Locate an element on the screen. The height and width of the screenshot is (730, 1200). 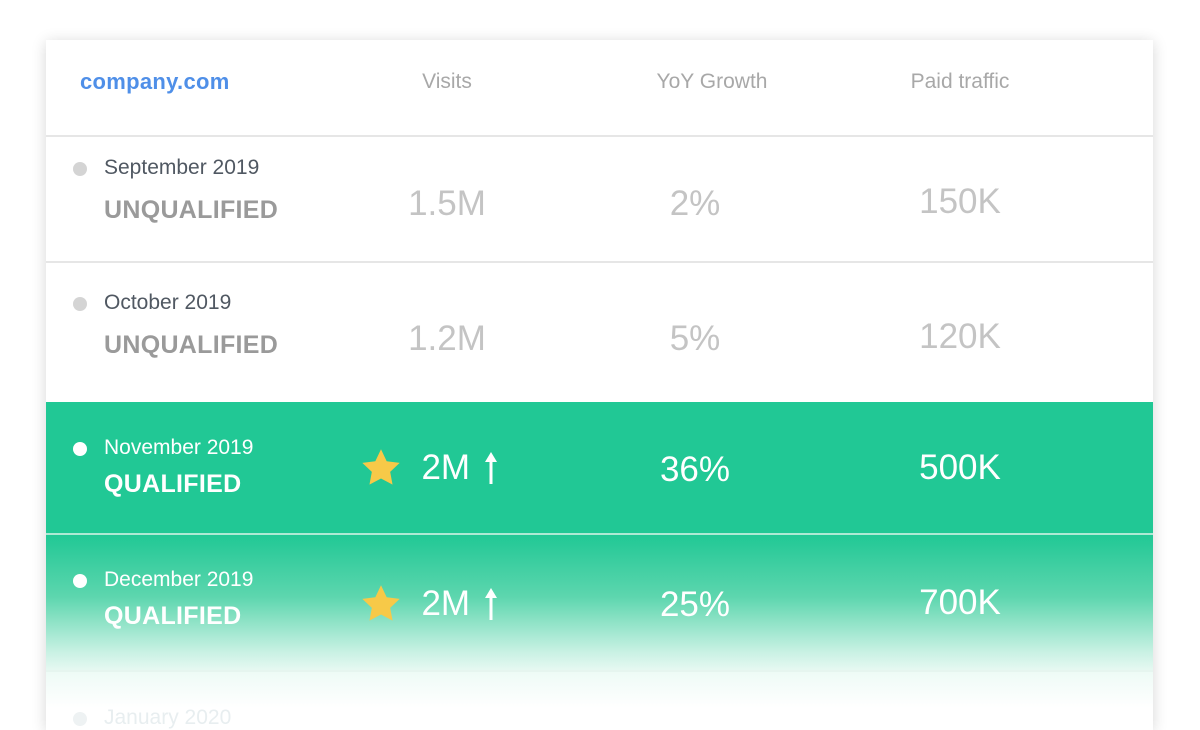
row-paid-traffic: 150K is located at coordinates (960, 201).